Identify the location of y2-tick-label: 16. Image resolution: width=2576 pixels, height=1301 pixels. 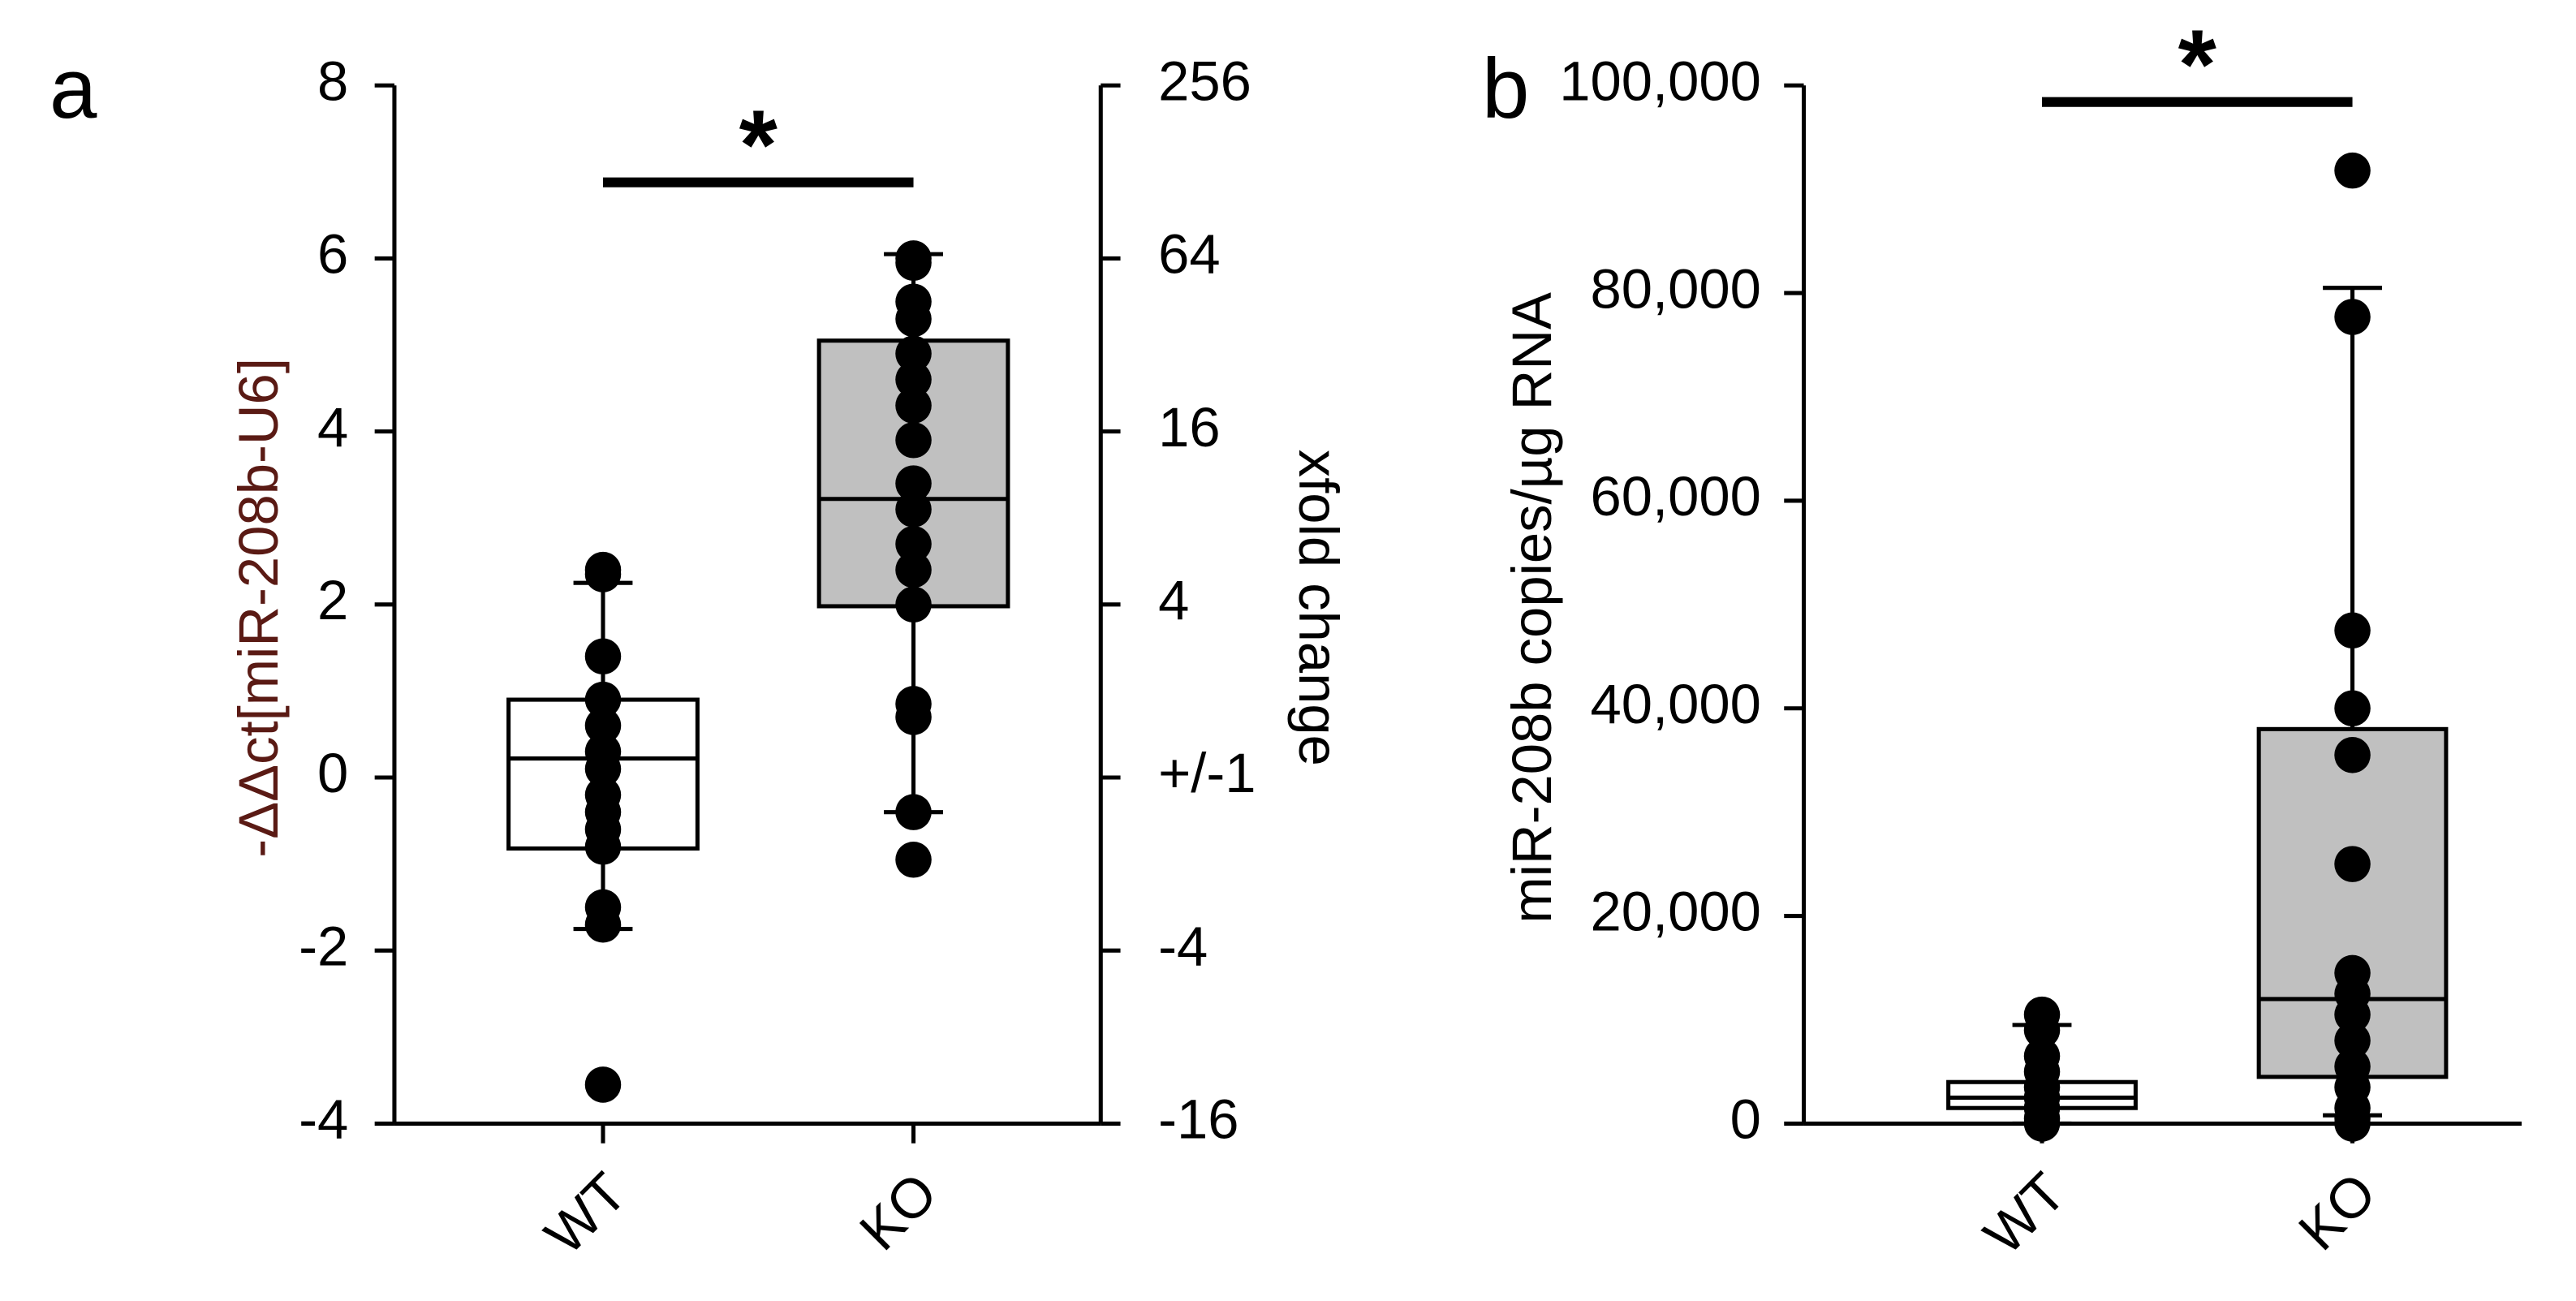
(1190, 428).